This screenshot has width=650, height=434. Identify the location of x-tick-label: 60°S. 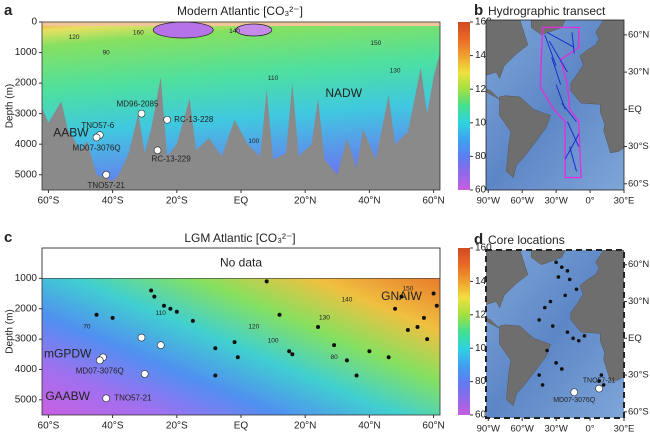
(49, 201).